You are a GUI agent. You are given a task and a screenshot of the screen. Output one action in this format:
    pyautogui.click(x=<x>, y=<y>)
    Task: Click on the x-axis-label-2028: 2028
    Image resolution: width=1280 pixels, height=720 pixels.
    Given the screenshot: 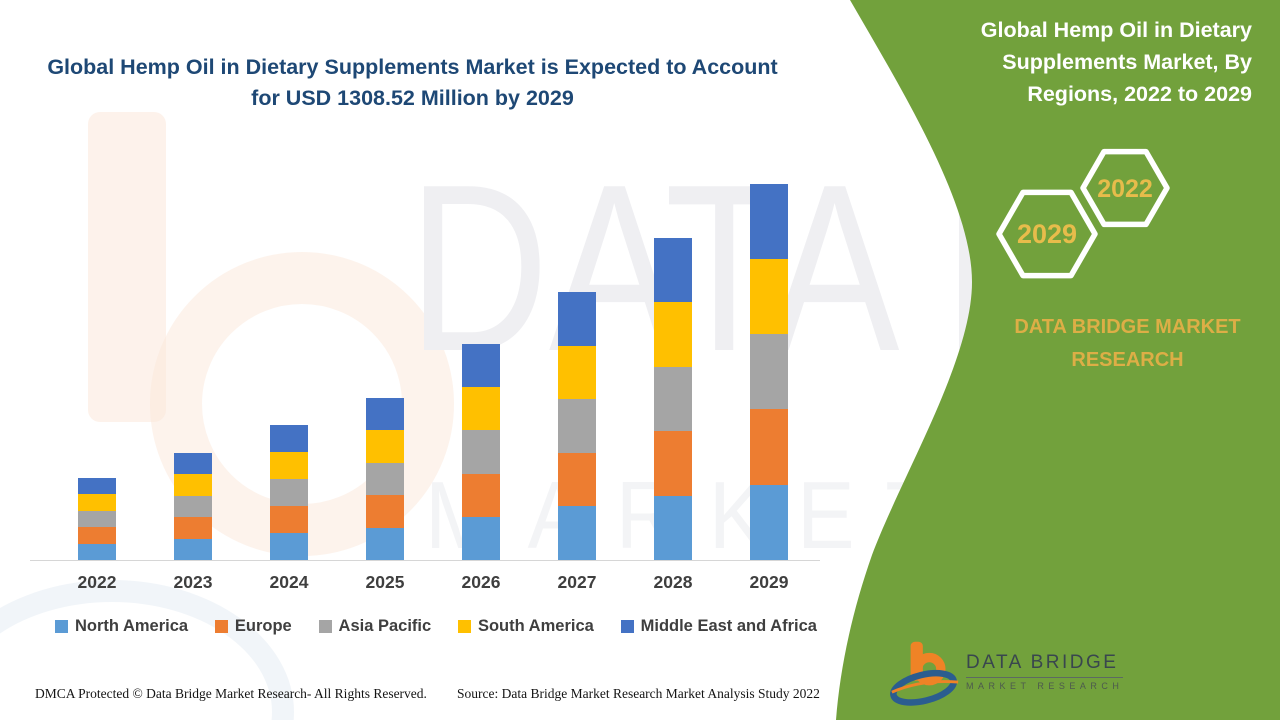 What is the action you would take?
    pyautogui.click(x=673, y=582)
    